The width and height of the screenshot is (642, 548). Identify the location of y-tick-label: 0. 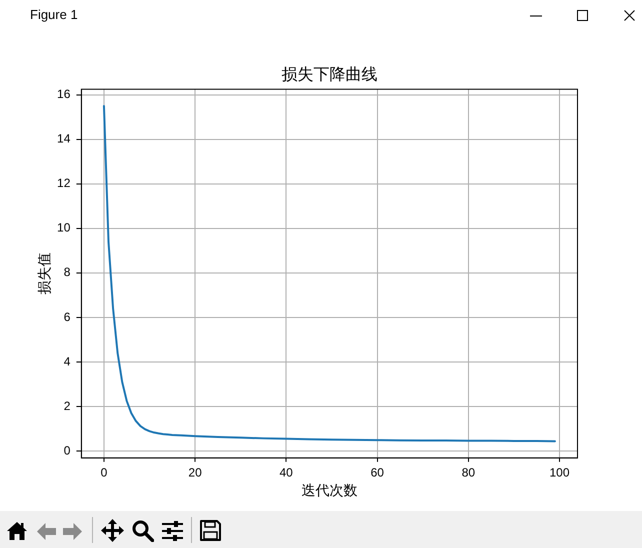
(67, 450).